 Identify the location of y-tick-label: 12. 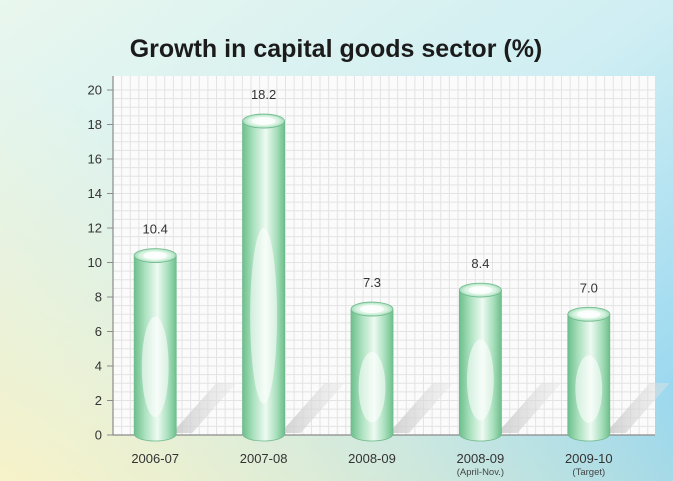
(95, 228).